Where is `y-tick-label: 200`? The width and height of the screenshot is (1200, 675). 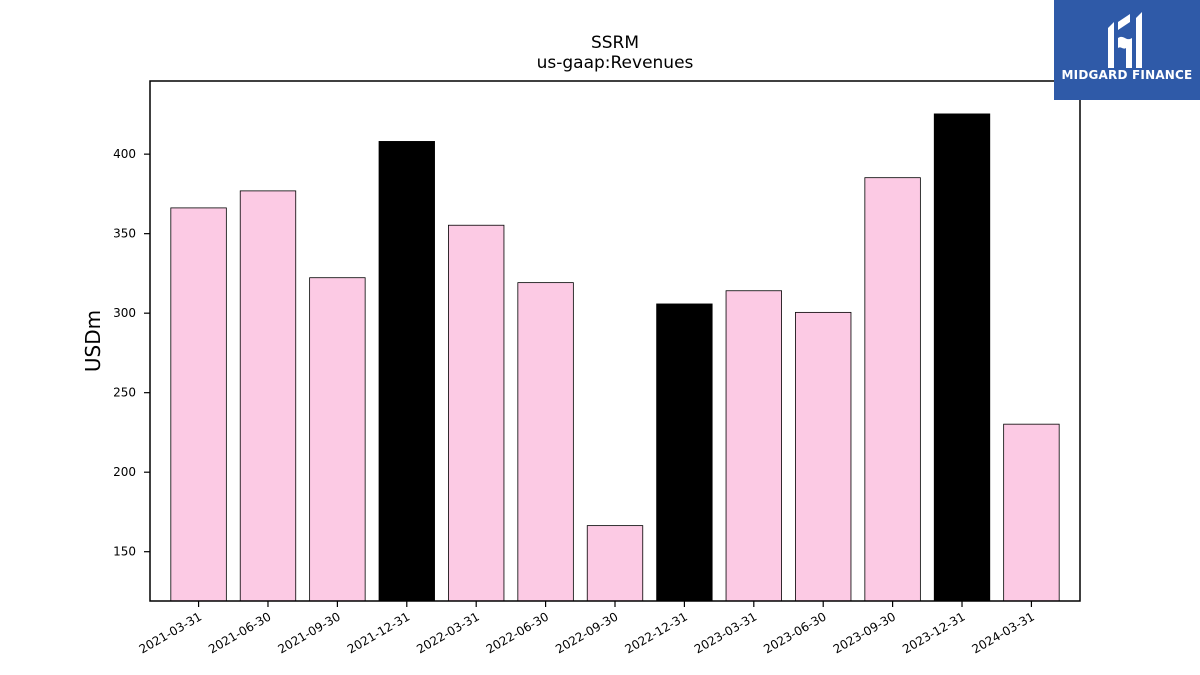 y-tick-label: 200 is located at coordinates (124, 472).